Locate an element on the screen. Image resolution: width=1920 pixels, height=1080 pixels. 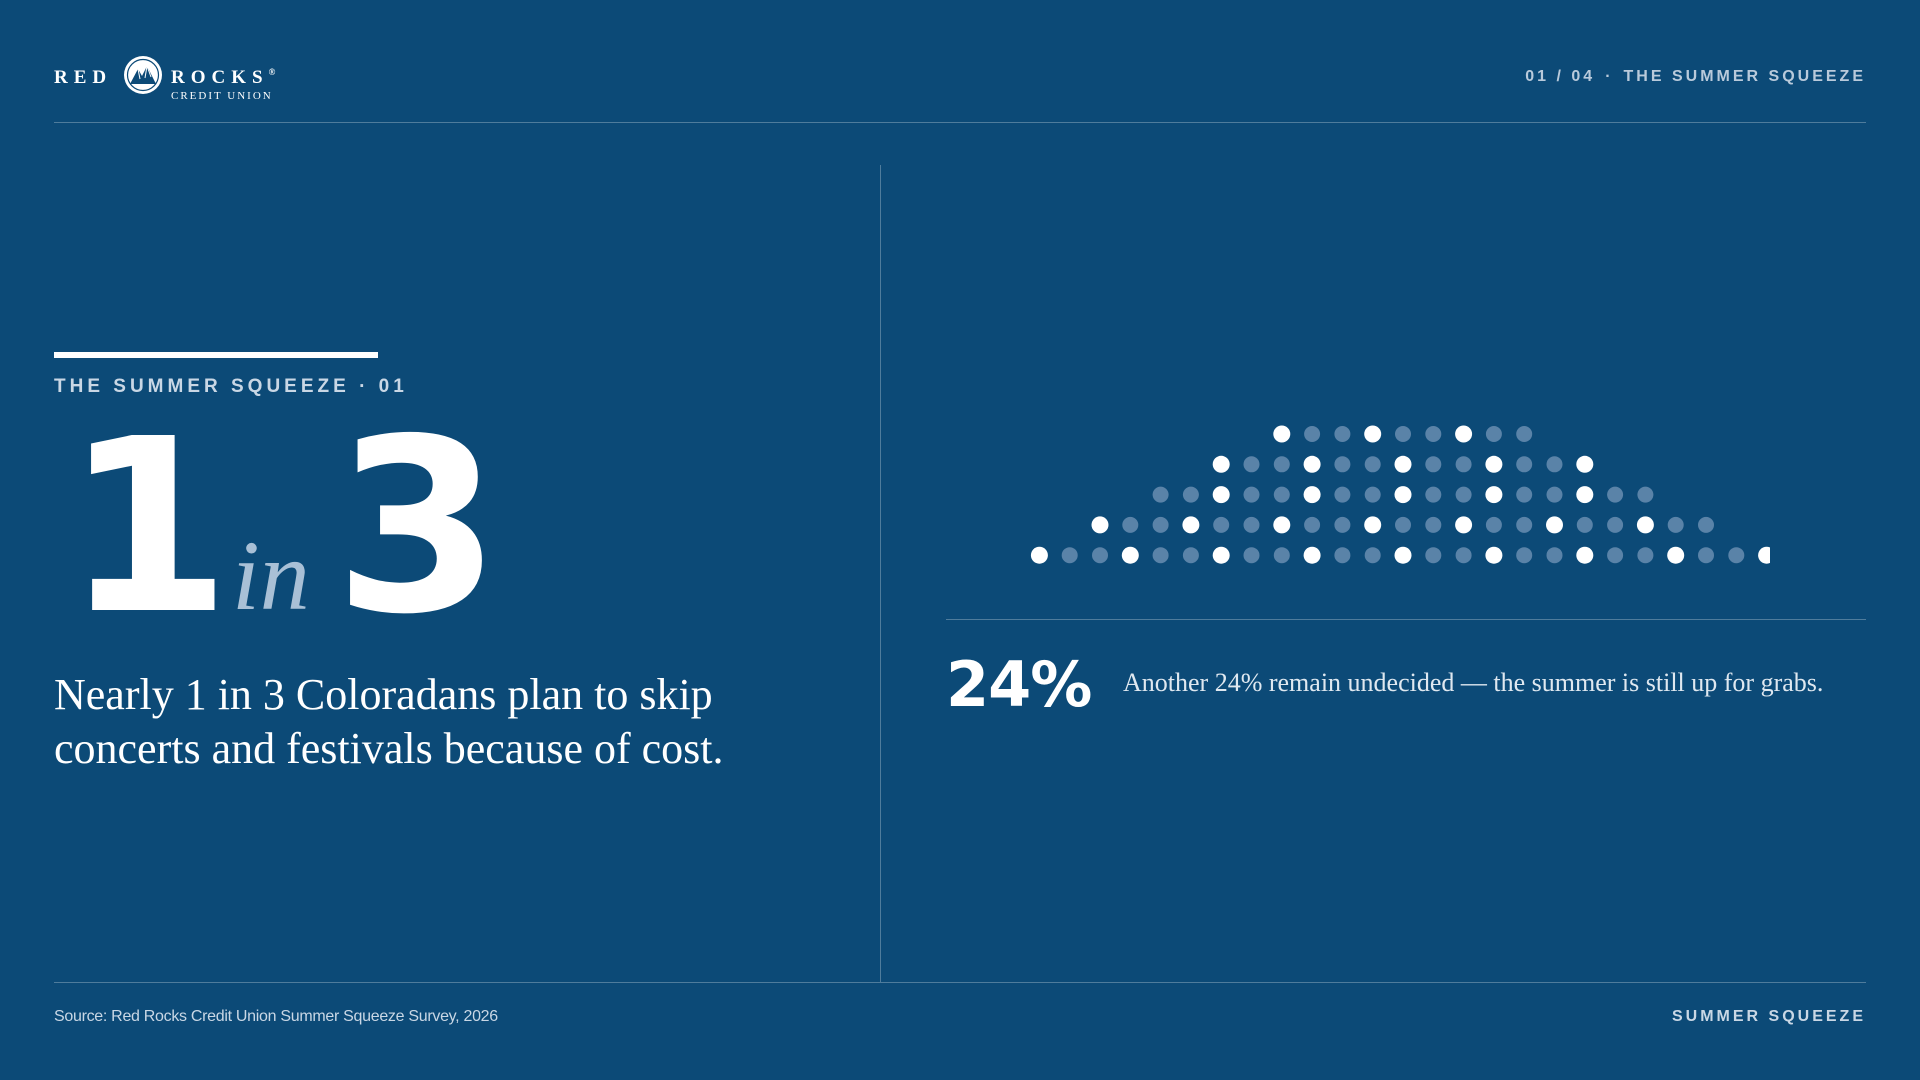
kicker: THE SUMMER SQUEEZE · 01 is located at coordinates (231, 386).